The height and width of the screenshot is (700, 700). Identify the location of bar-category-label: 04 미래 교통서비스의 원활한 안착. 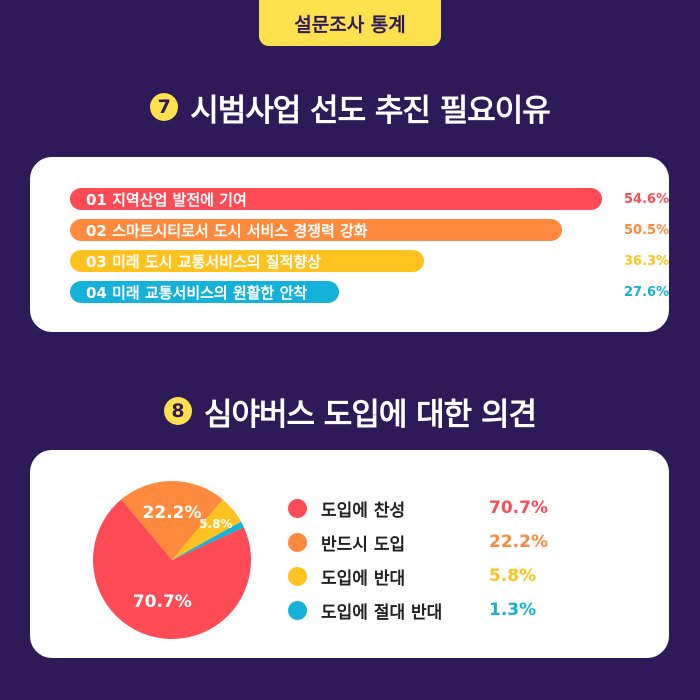
(197, 292).